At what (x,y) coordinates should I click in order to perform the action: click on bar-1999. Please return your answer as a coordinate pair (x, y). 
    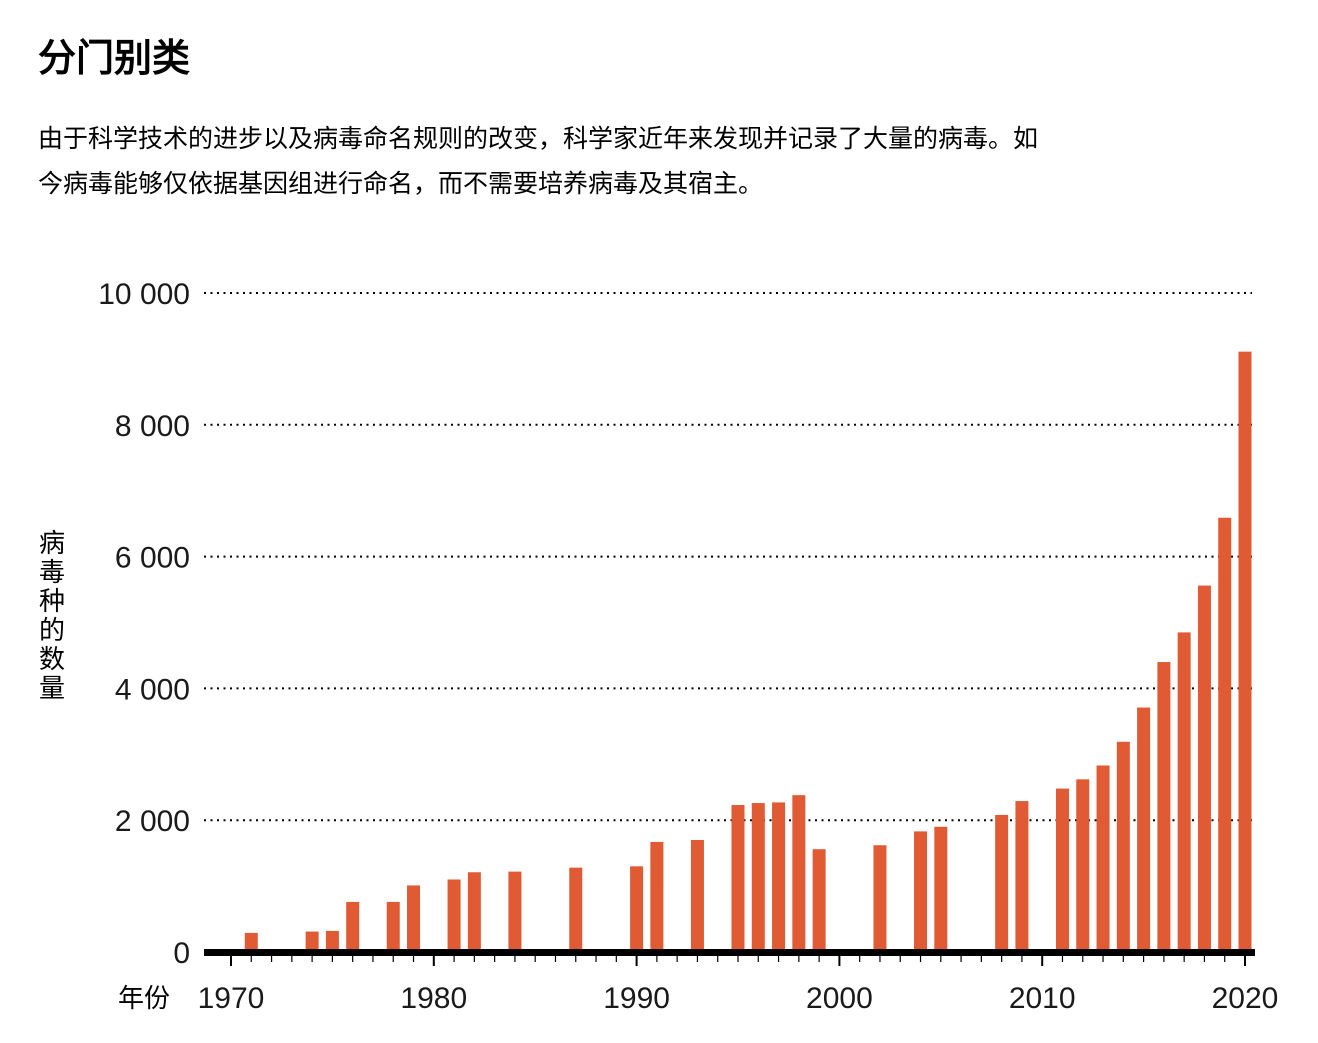
    Looking at the image, I should click on (819, 900).